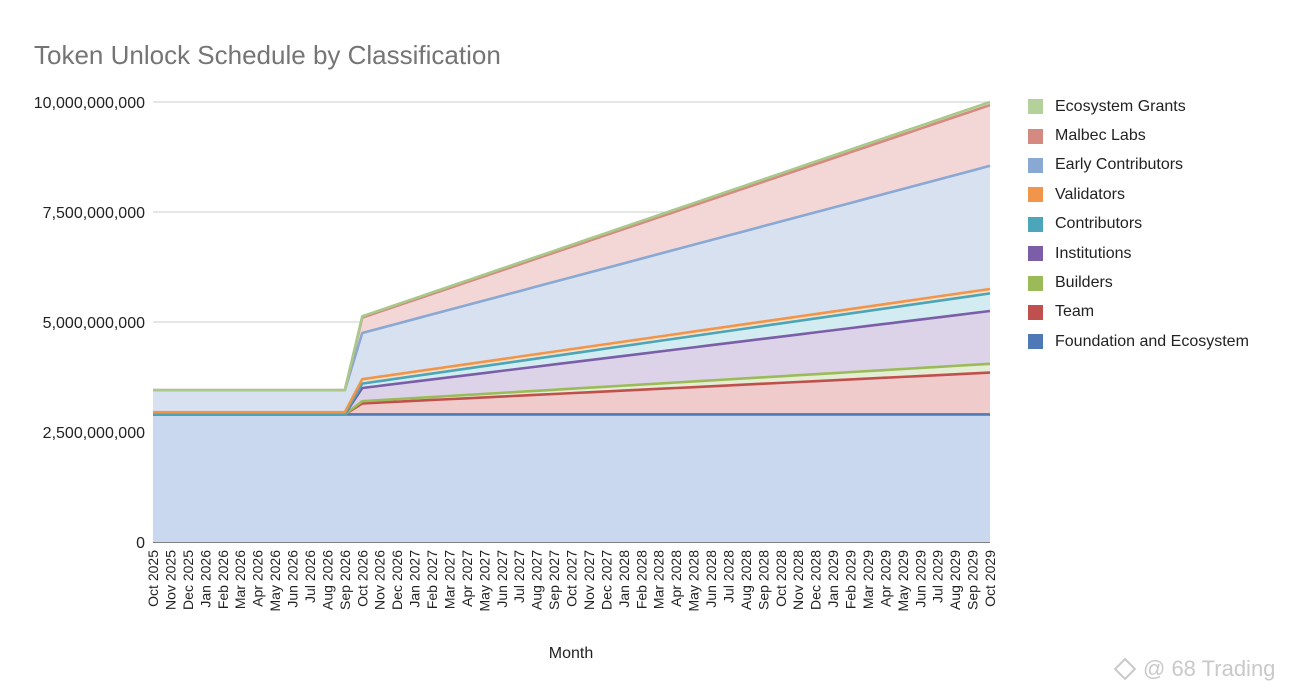 This screenshot has height=694, width=1290. What do you see at coordinates (763, 580) in the screenshot?
I see `x-tick-label: Sep 2028` at bounding box center [763, 580].